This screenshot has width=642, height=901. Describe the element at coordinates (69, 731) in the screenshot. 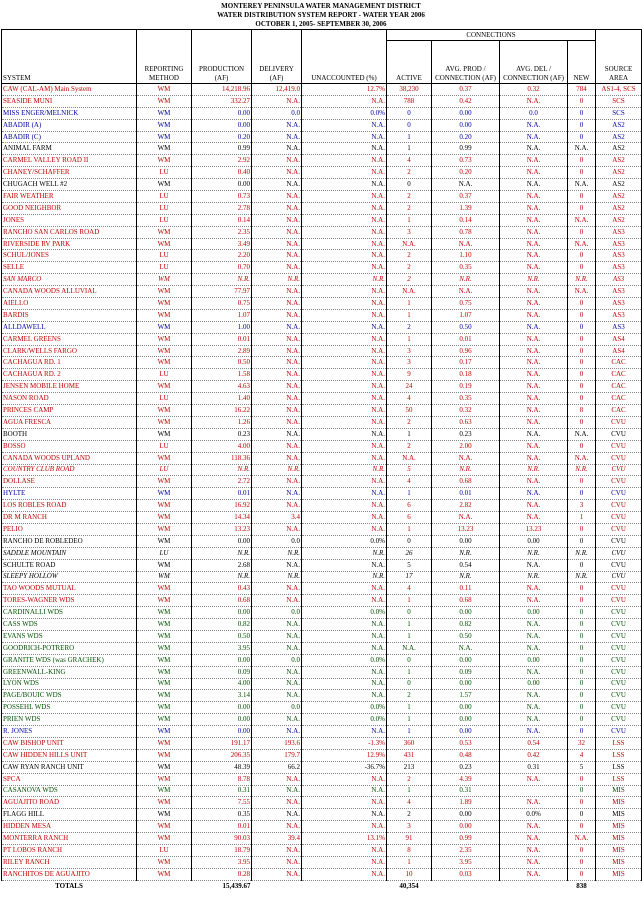

I see `cell-system: R. JONES` at that location.